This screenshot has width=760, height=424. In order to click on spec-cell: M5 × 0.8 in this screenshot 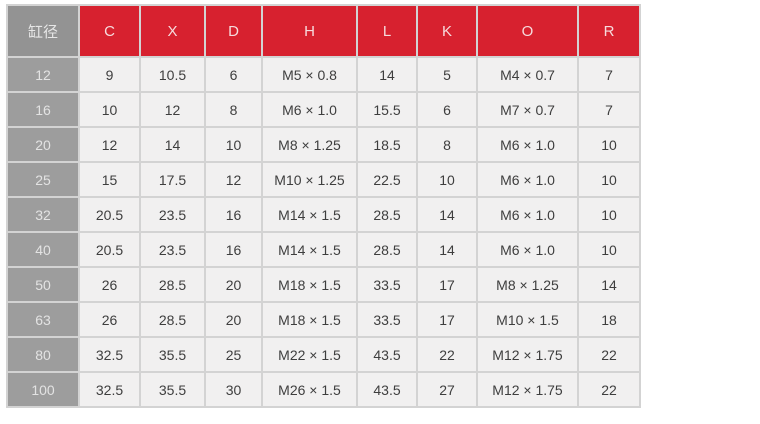, I will do `click(309, 74)`.